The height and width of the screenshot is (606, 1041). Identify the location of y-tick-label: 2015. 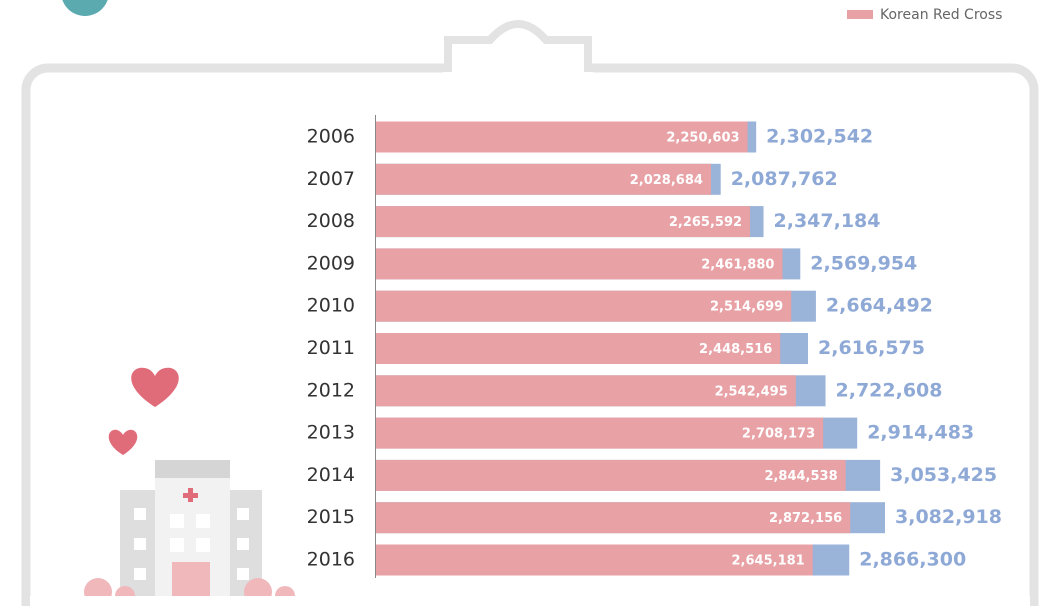
(331, 517).